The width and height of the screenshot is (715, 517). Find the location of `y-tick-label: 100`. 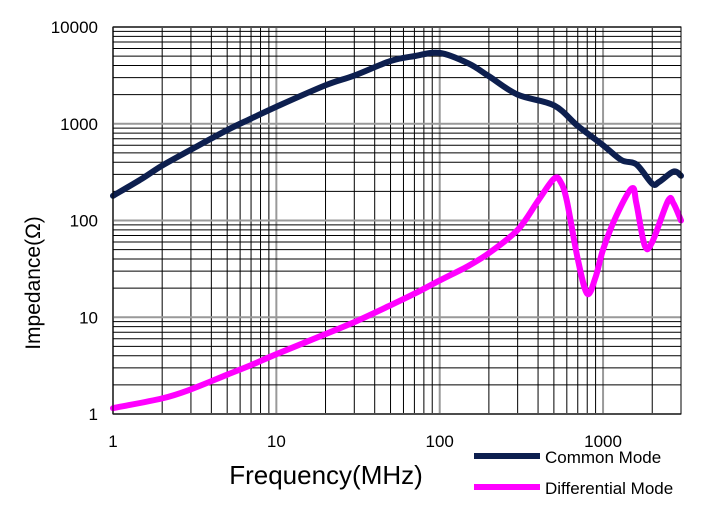

y-tick-label: 100 is located at coordinates (84, 221).